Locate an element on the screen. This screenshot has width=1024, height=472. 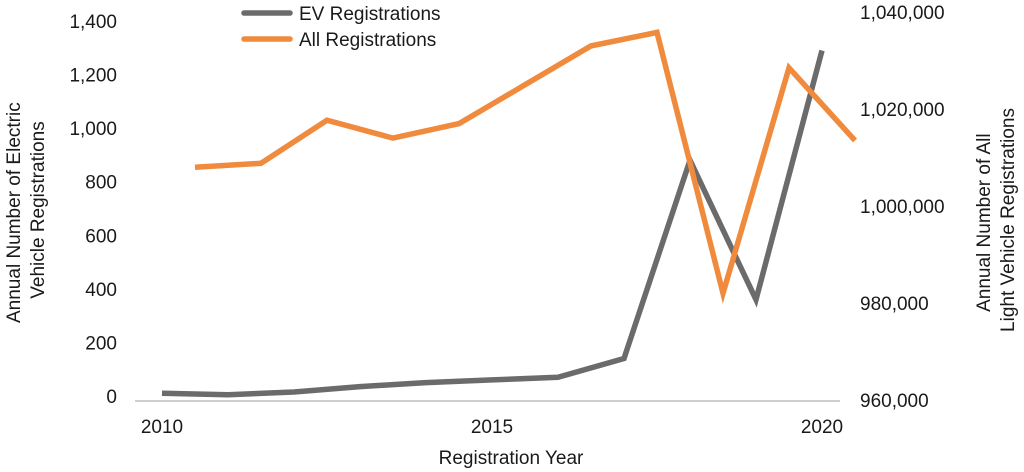
x-axis-ticks: 2010 2015 2020 is located at coordinates (492, 427).